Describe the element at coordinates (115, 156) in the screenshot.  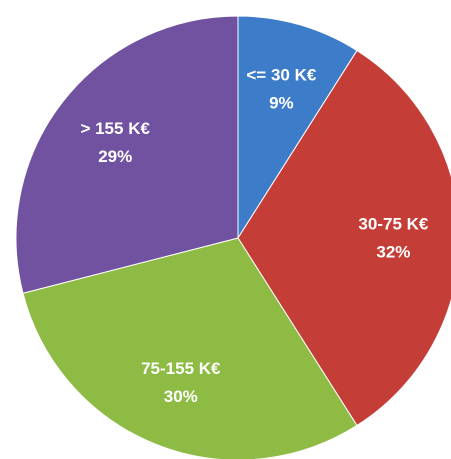
I see `slice-value-label: 29%` at that location.